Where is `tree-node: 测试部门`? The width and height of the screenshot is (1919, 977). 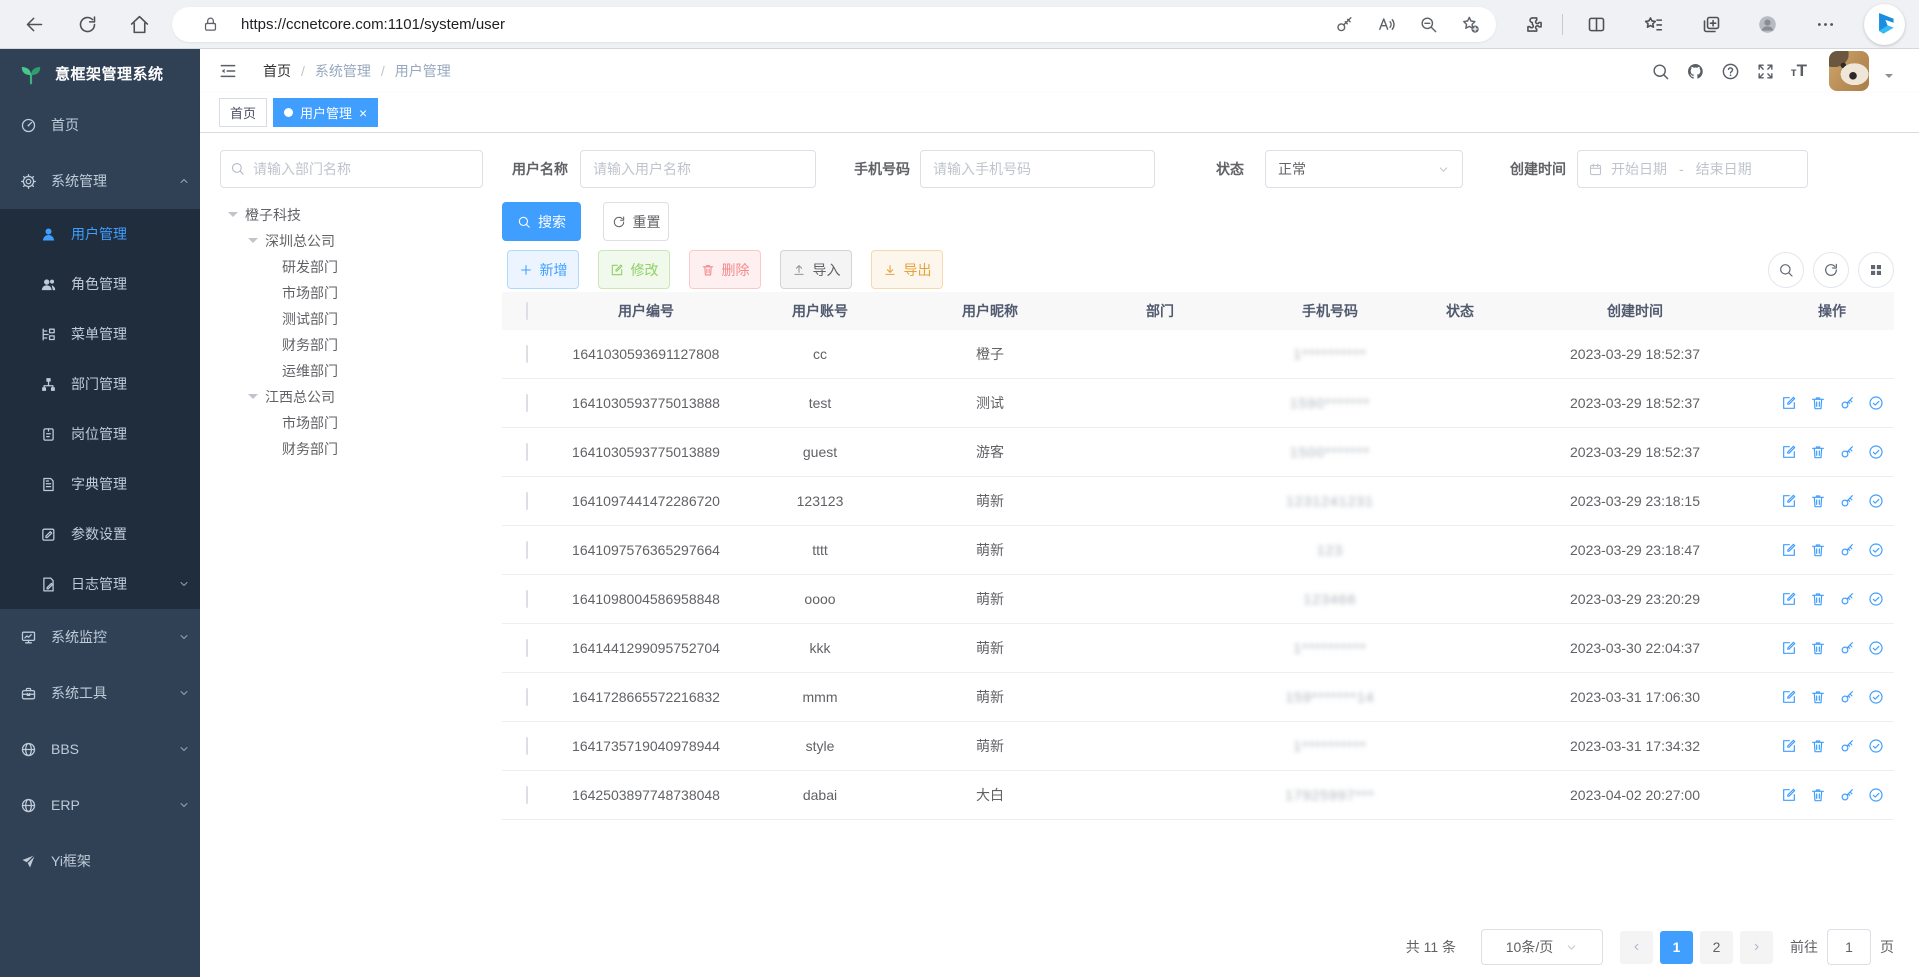 tree-node: 测试部门 is located at coordinates (354, 319).